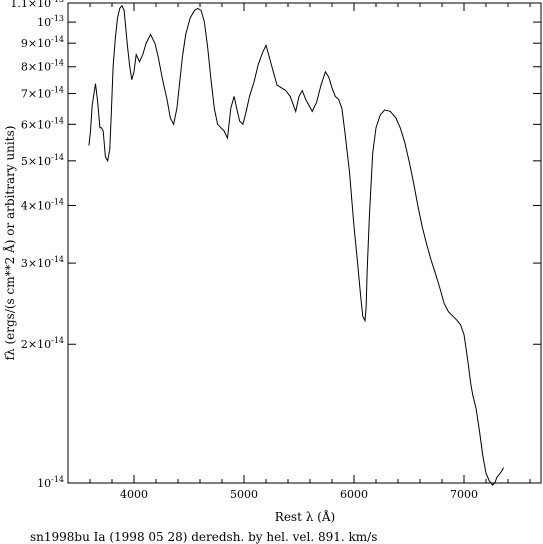 Image resolution: width=543 pixels, height=544 pixels. I want to click on y-axis-title: fλ (ergs/(s cm**2 Å) or arbitrary units), so click(9, 243).